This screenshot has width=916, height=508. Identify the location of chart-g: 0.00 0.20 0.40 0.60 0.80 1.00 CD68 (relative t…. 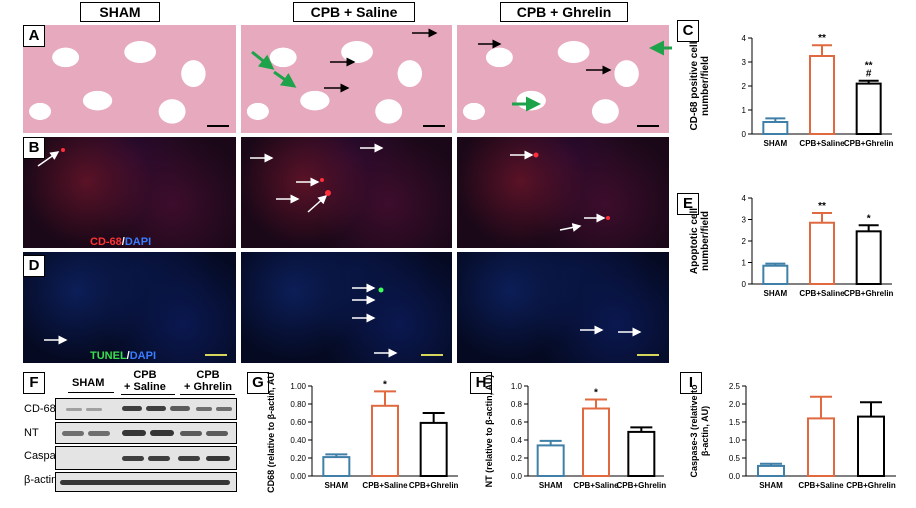
(362, 432).